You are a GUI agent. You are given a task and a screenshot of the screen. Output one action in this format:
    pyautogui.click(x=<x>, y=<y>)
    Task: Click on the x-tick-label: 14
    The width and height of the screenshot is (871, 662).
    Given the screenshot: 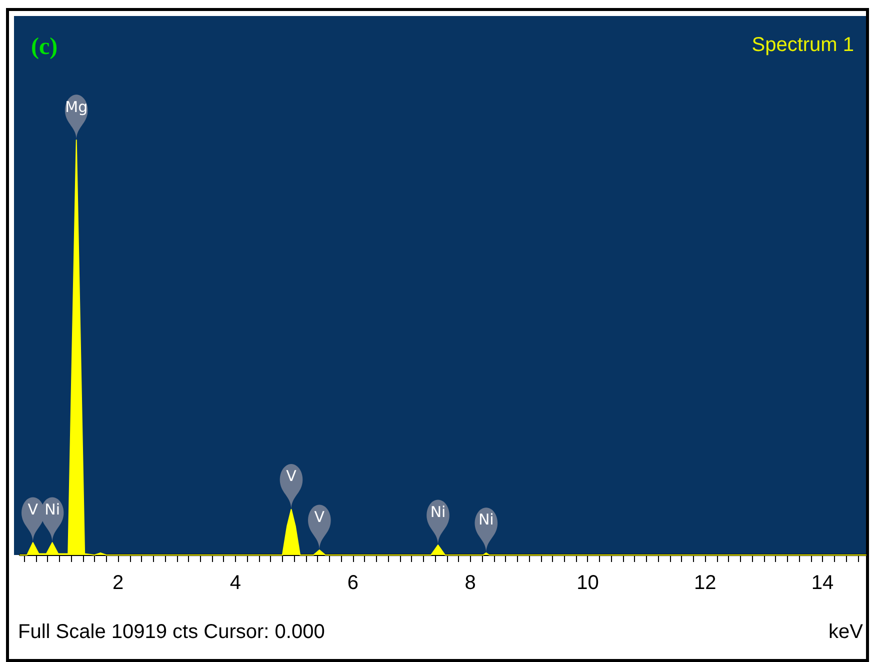 What is the action you would take?
    pyautogui.click(x=822, y=583)
    